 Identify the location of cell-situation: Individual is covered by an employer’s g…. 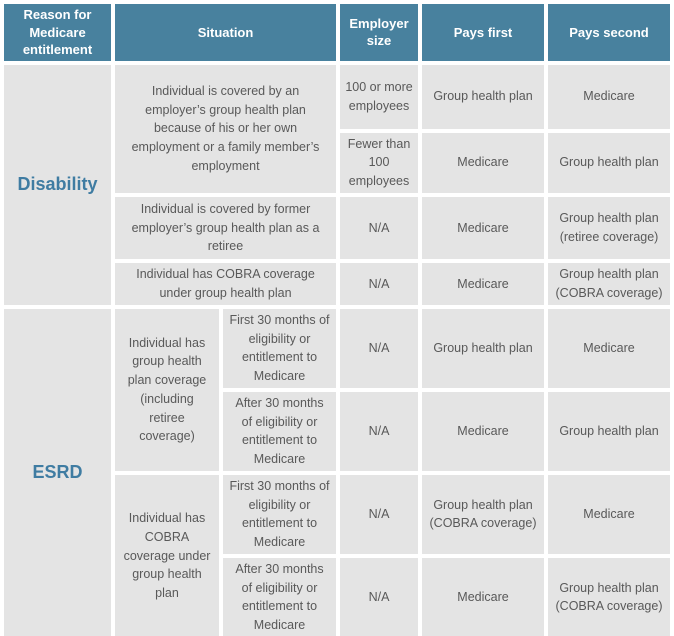
(226, 128).